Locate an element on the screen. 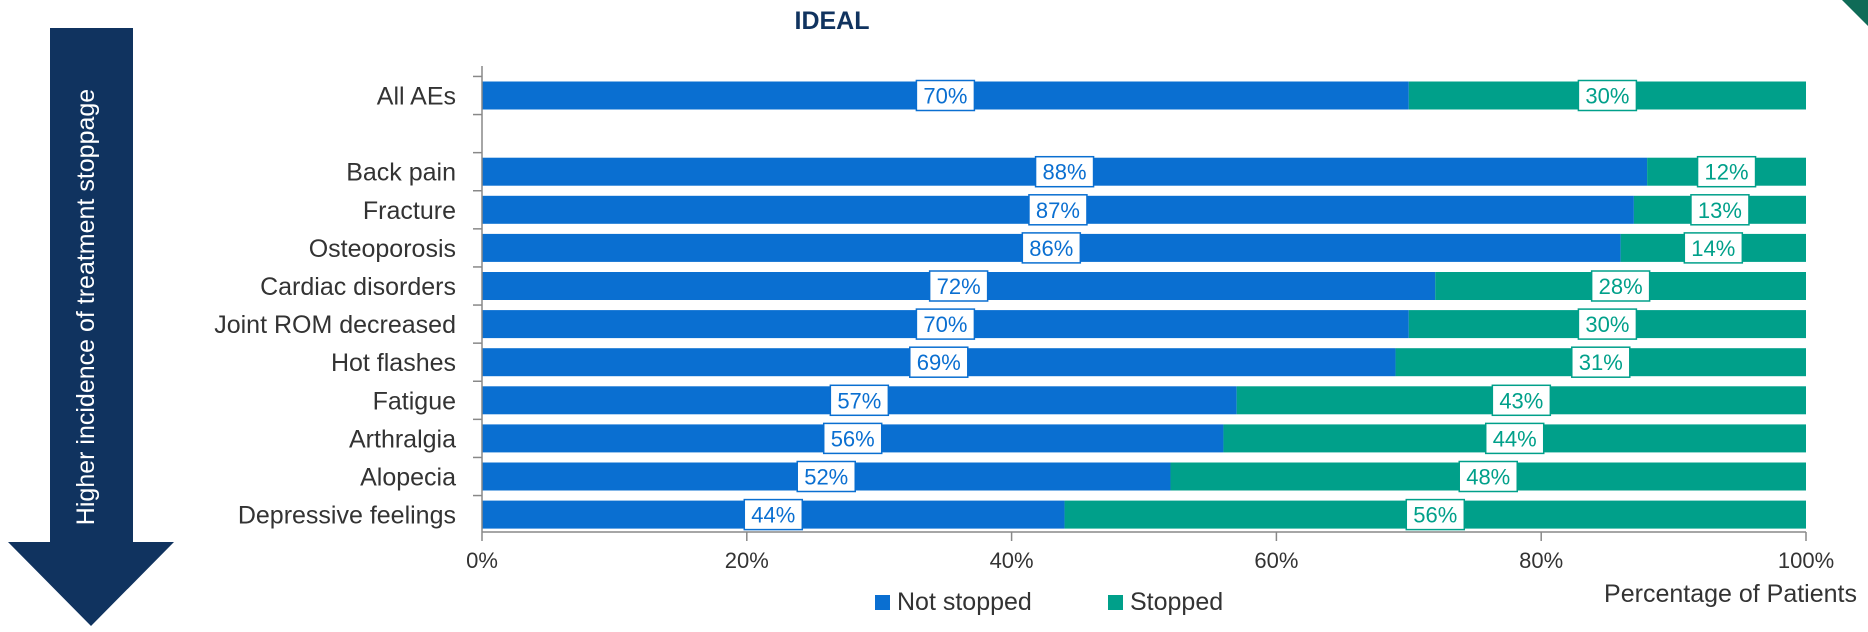 Image resolution: width=1868 pixels, height=632 pixels. data-label: 72% is located at coordinates (959, 286).